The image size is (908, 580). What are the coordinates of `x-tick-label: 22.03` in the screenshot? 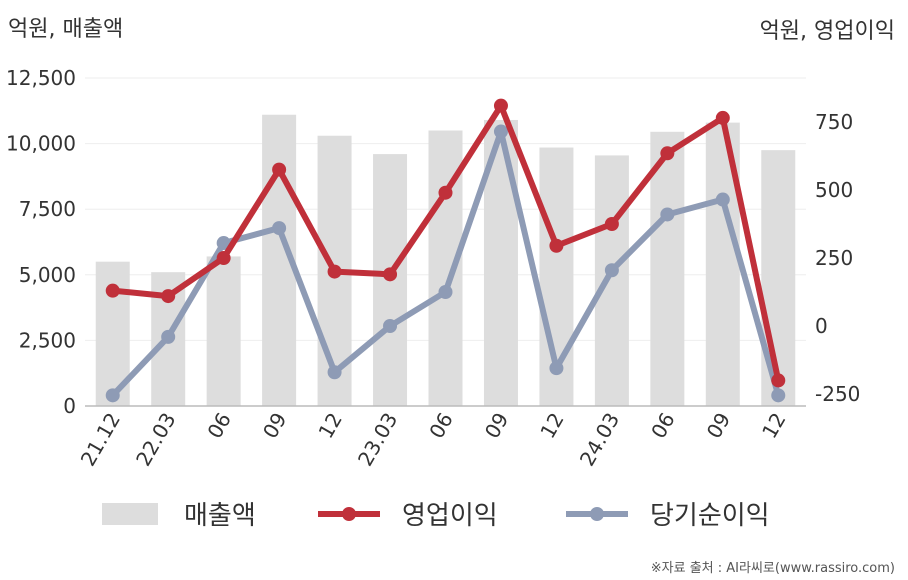 It's located at (155, 440).